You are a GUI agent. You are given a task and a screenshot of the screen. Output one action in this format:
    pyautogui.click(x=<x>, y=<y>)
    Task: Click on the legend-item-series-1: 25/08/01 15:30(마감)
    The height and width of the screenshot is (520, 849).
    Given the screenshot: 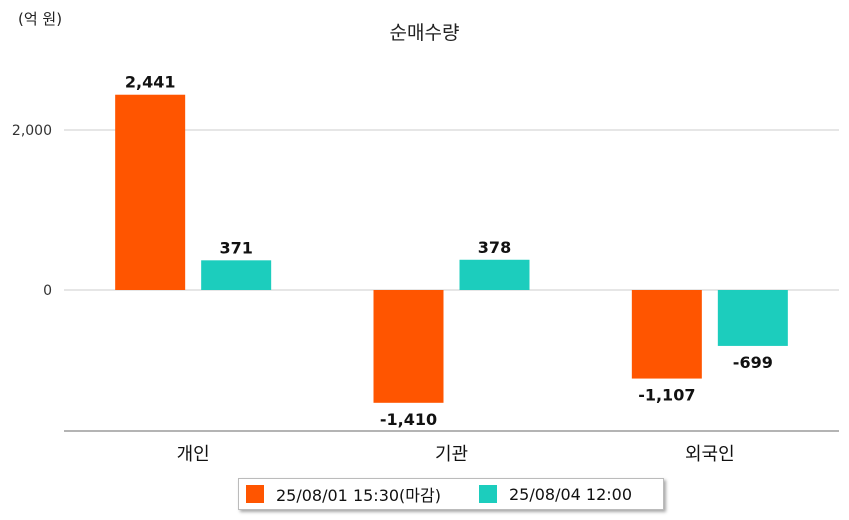 What is the action you would take?
    pyautogui.click(x=343, y=494)
    